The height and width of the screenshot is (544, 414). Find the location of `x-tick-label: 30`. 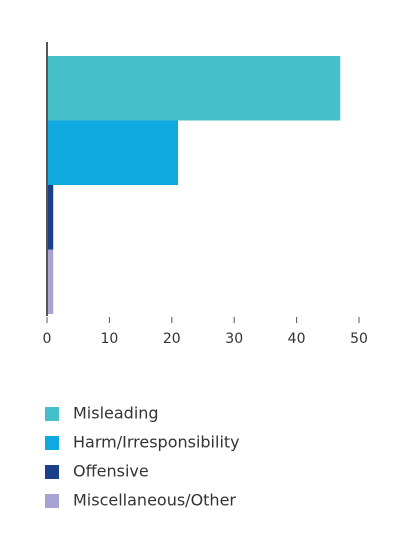

x-tick-label: 30 is located at coordinates (234, 339).